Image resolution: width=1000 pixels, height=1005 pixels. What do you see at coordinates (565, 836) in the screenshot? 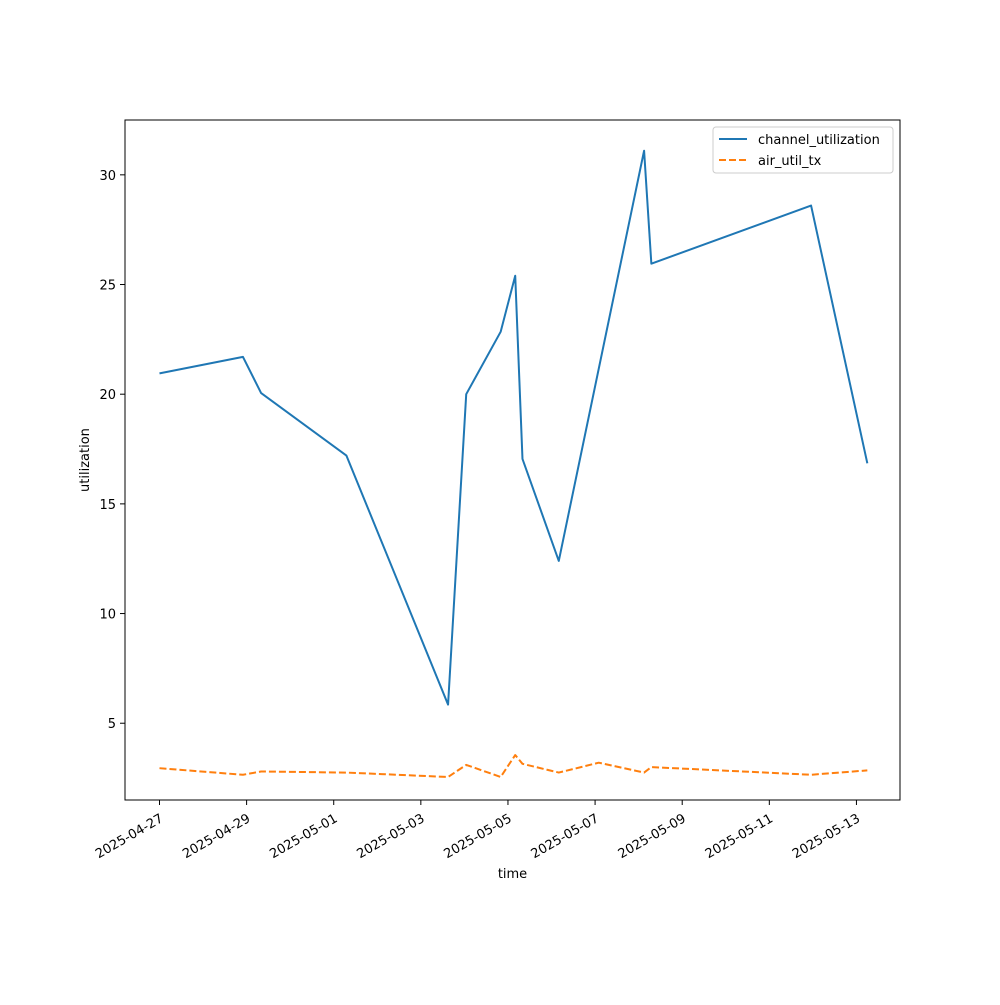
I see `x-tick-label: 2025-05-07` at bounding box center [565, 836].